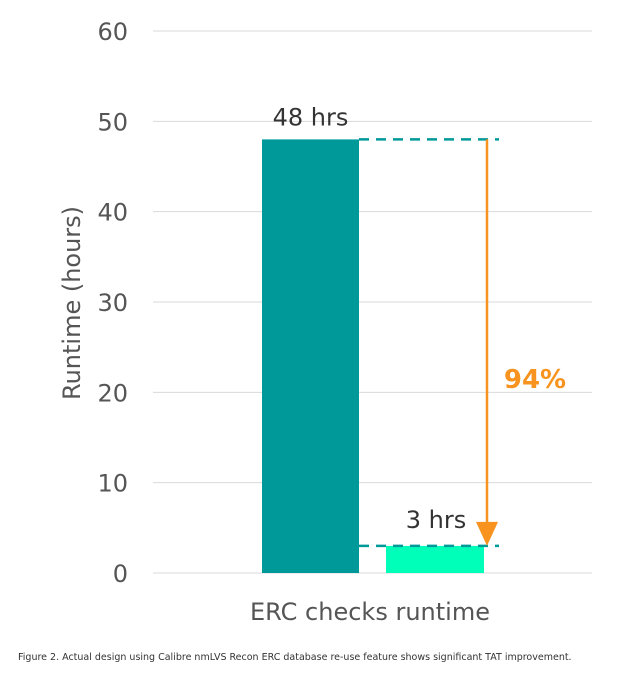 The height and width of the screenshot is (679, 627). I want to click on y-tick-label: 40, so click(112, 213).